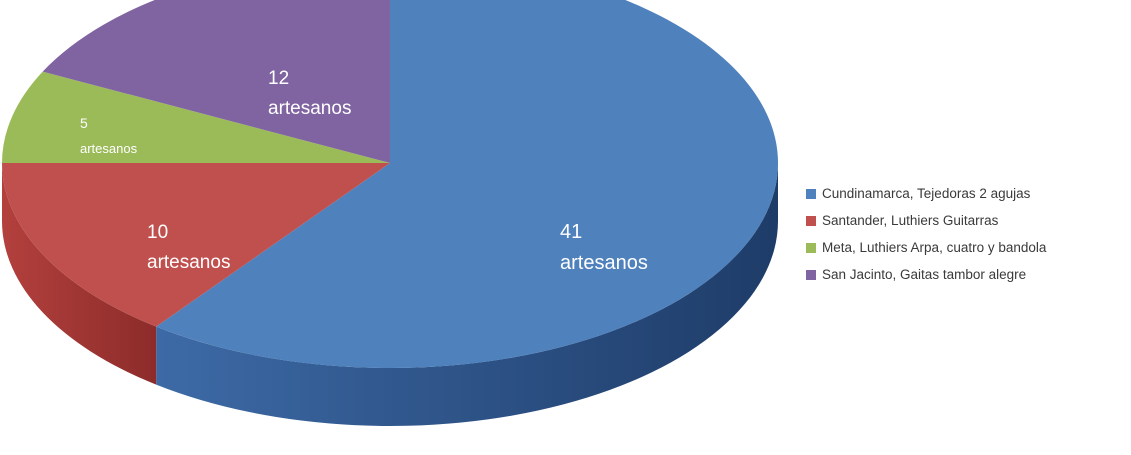 The width and height of the screenshot is (1131, 455). Describe the element at coordinates (84, 123) in the screenshot. I see `data-label-value: 5` at that location.